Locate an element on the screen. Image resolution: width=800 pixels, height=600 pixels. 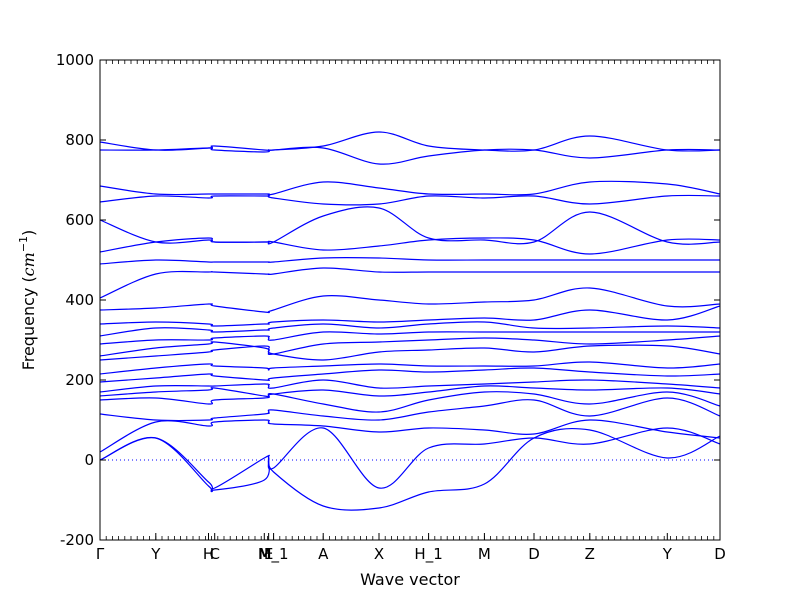
y-tick-label: 0 is located at coordinates (89, 460).